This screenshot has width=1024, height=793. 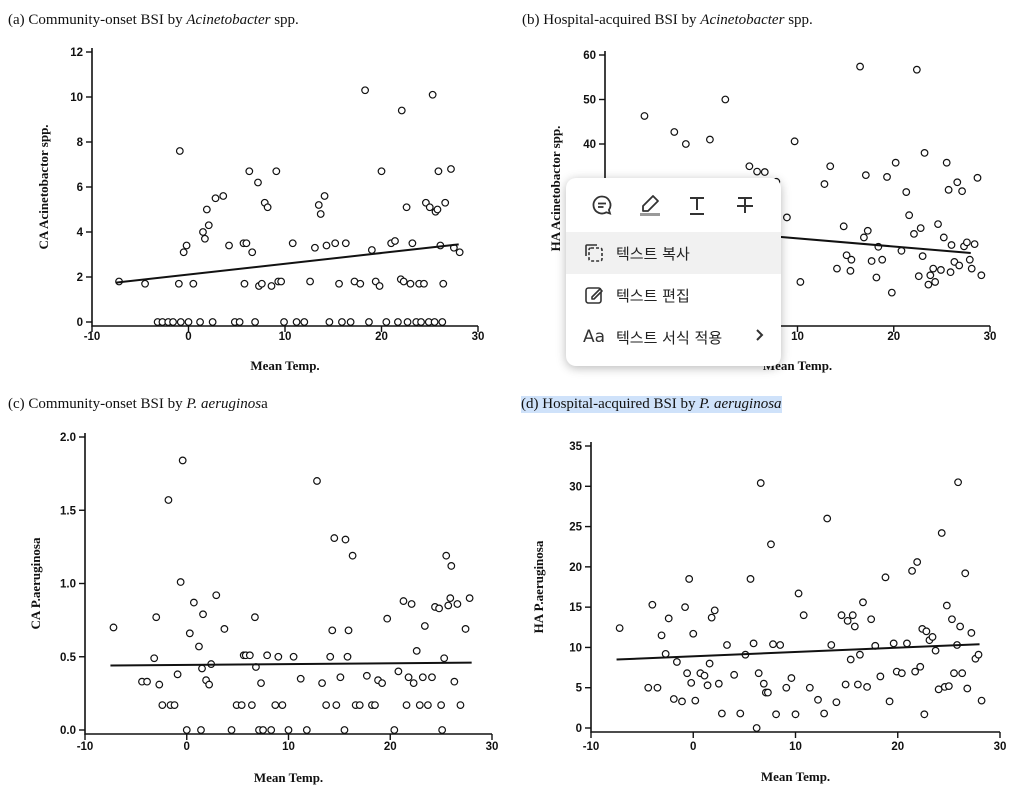 I want to click on highlighter-icon, so click(x=650, y=205).